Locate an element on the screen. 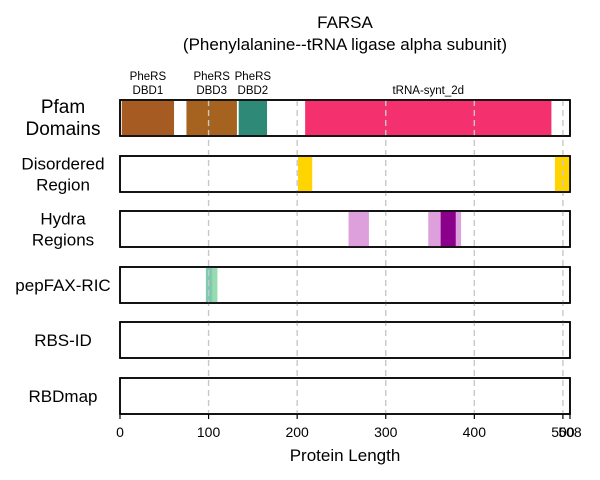 This screenshot has width=600, height=480. row-label-pfam-1: Domains is located at coordinates (63, 129).